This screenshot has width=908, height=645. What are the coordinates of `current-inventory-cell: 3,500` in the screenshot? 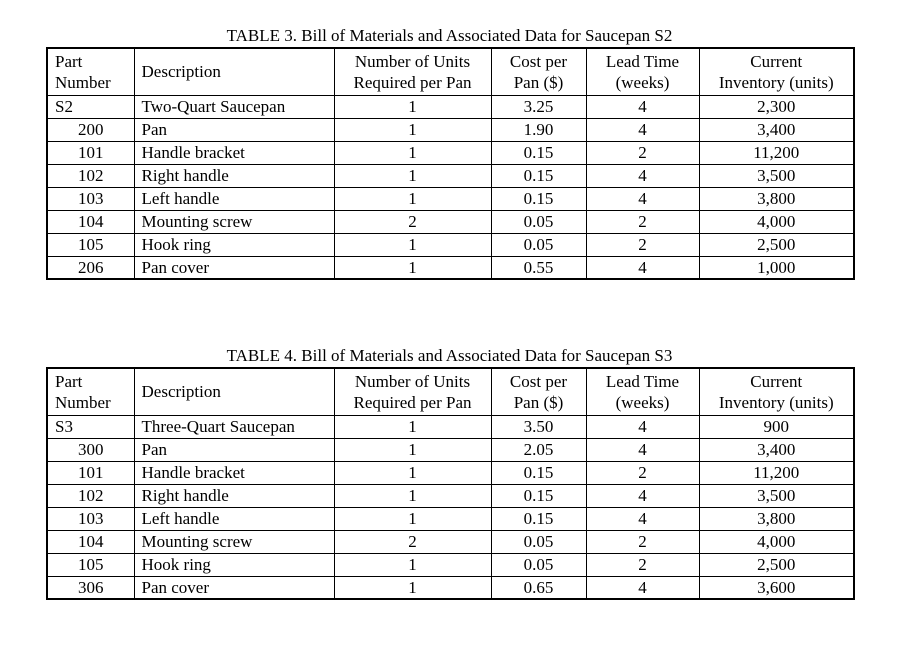 It's located at (776, 175).